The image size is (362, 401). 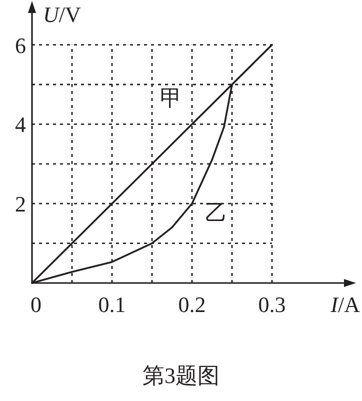 I want to click on y-tick-label: 2, so click(x=20, y=204).